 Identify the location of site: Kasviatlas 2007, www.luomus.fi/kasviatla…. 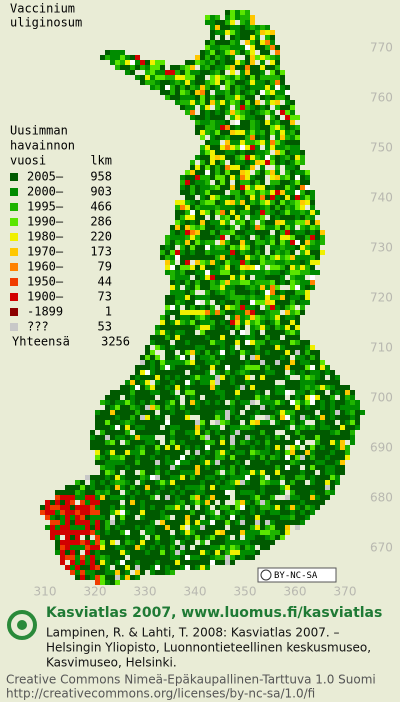
(214, 613).